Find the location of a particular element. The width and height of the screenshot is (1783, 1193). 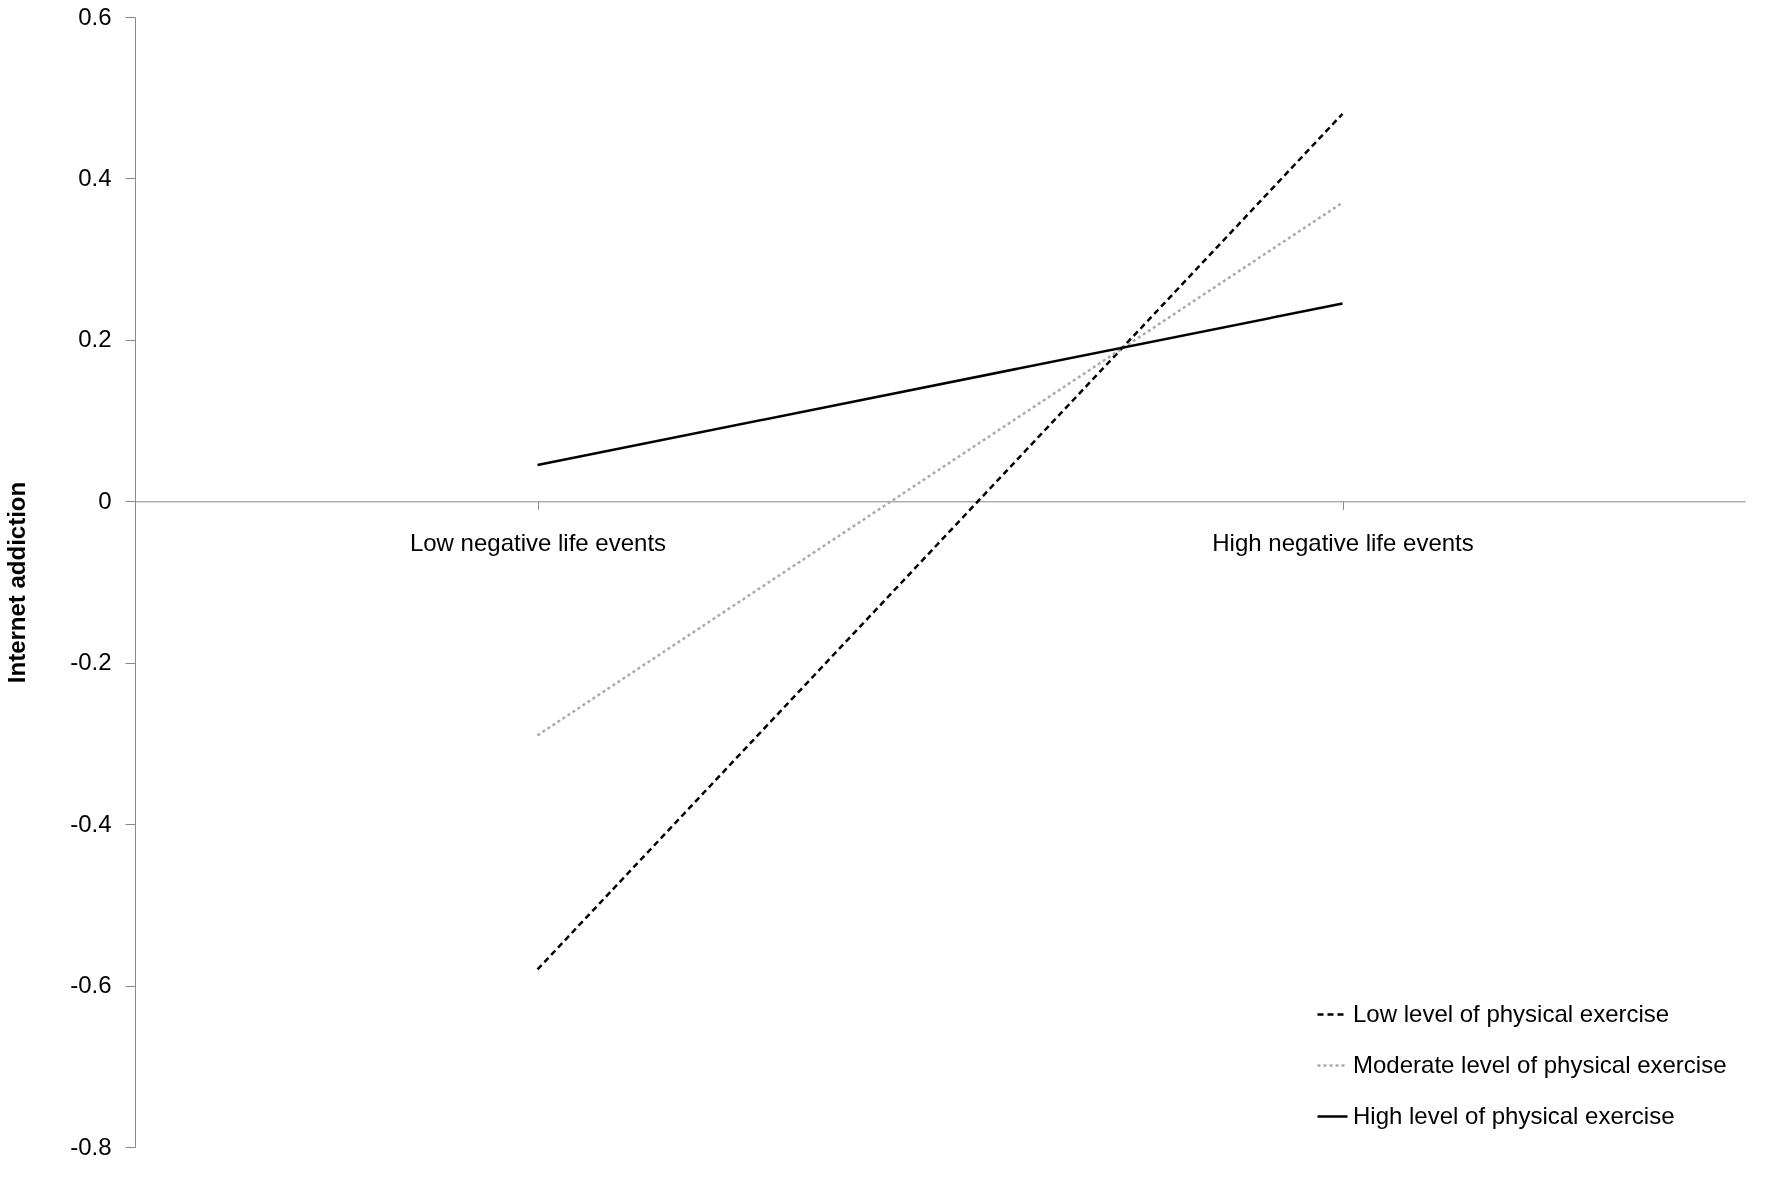

y-axis-title: Internet addiction is located at coordinates (17, 582).